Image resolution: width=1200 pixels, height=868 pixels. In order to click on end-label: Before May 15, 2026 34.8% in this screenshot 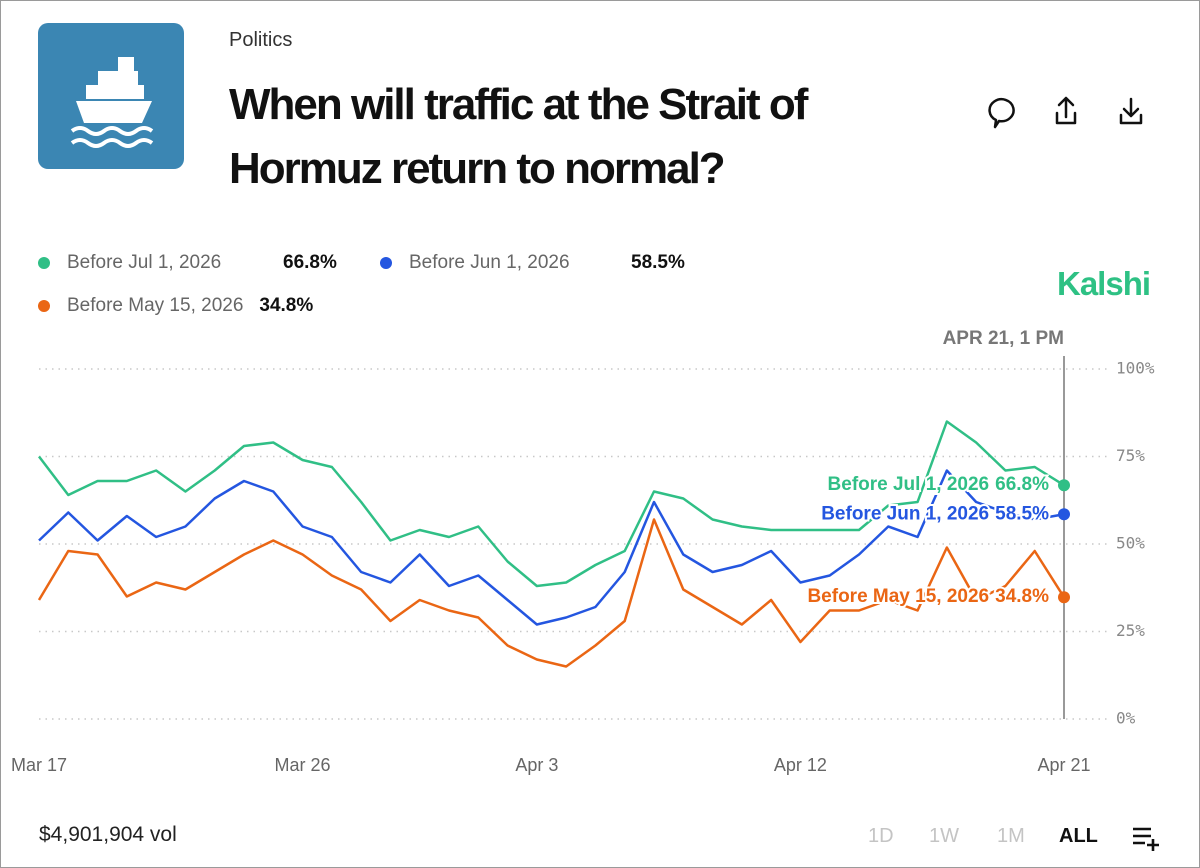, I will do `click(928, 596)`.